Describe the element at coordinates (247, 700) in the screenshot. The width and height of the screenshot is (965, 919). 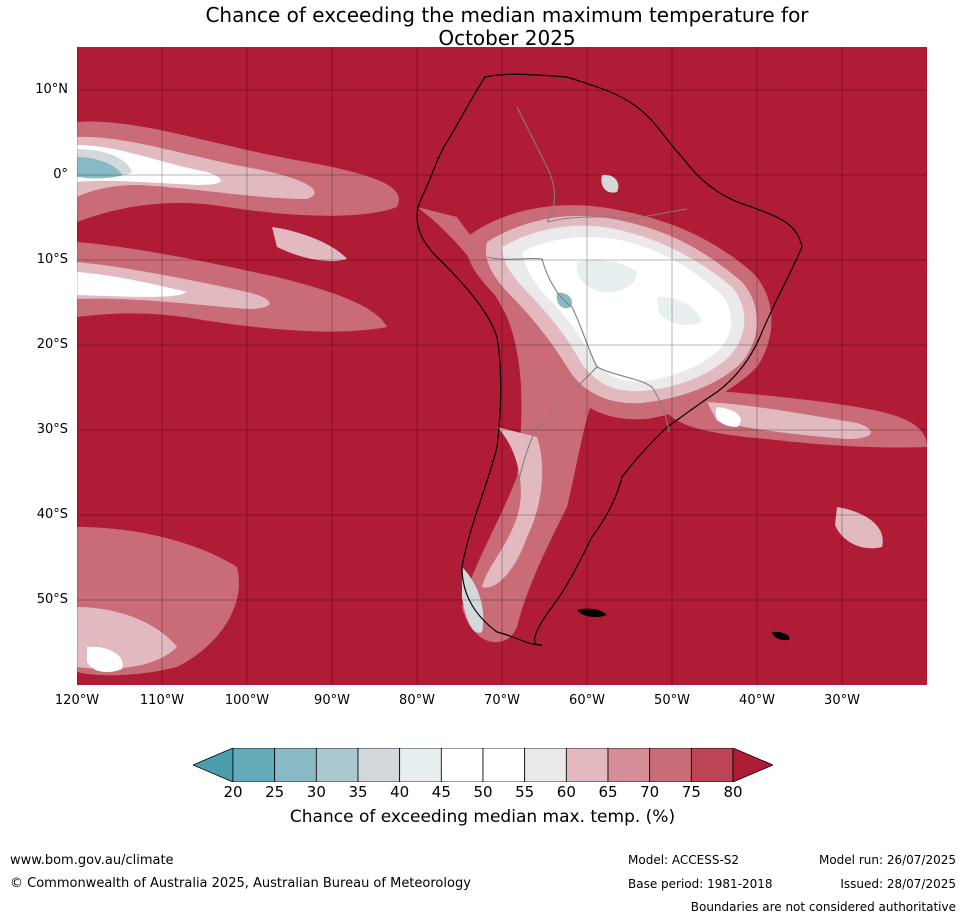
I see `lon-label-100w: 100°W` at that location.